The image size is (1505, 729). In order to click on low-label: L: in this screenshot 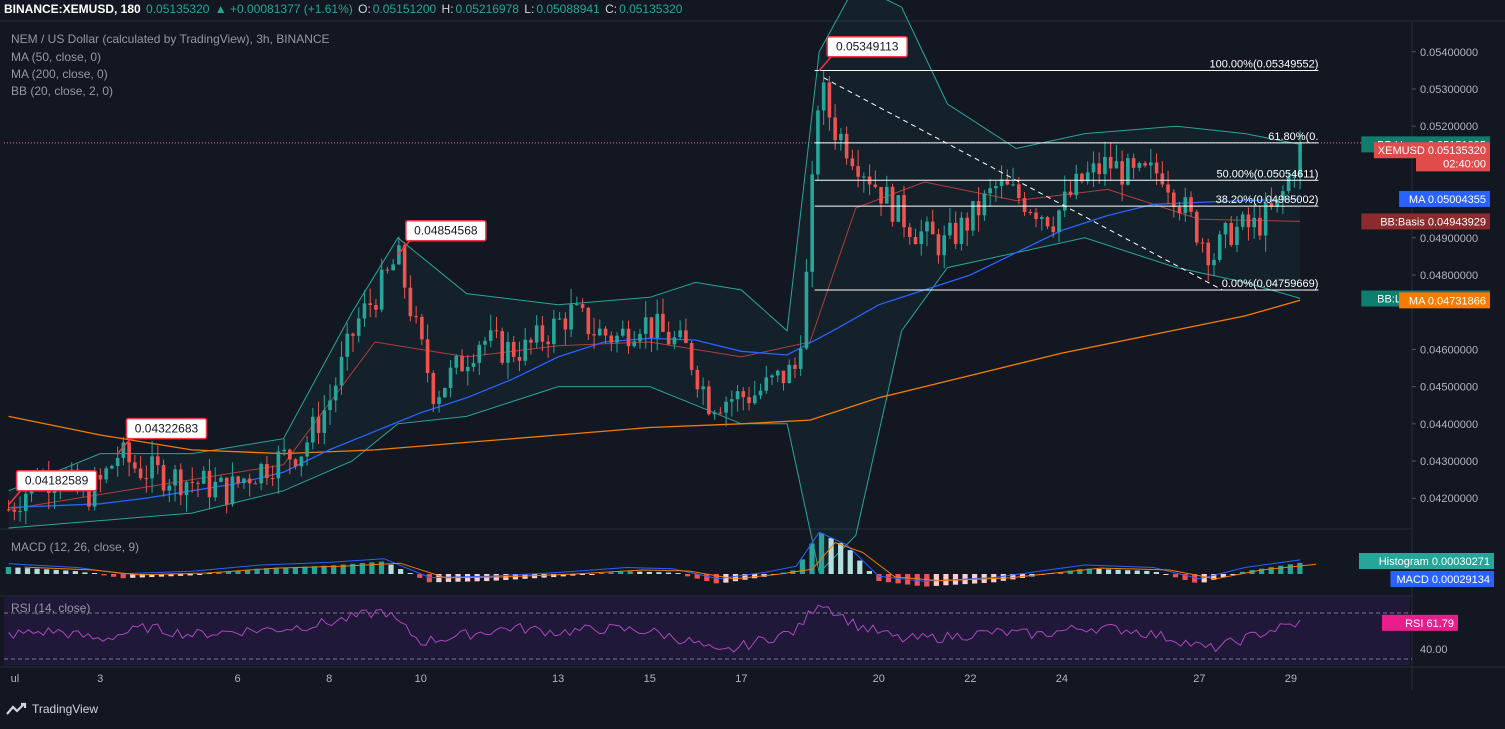, I will do `click(529, 9)`.